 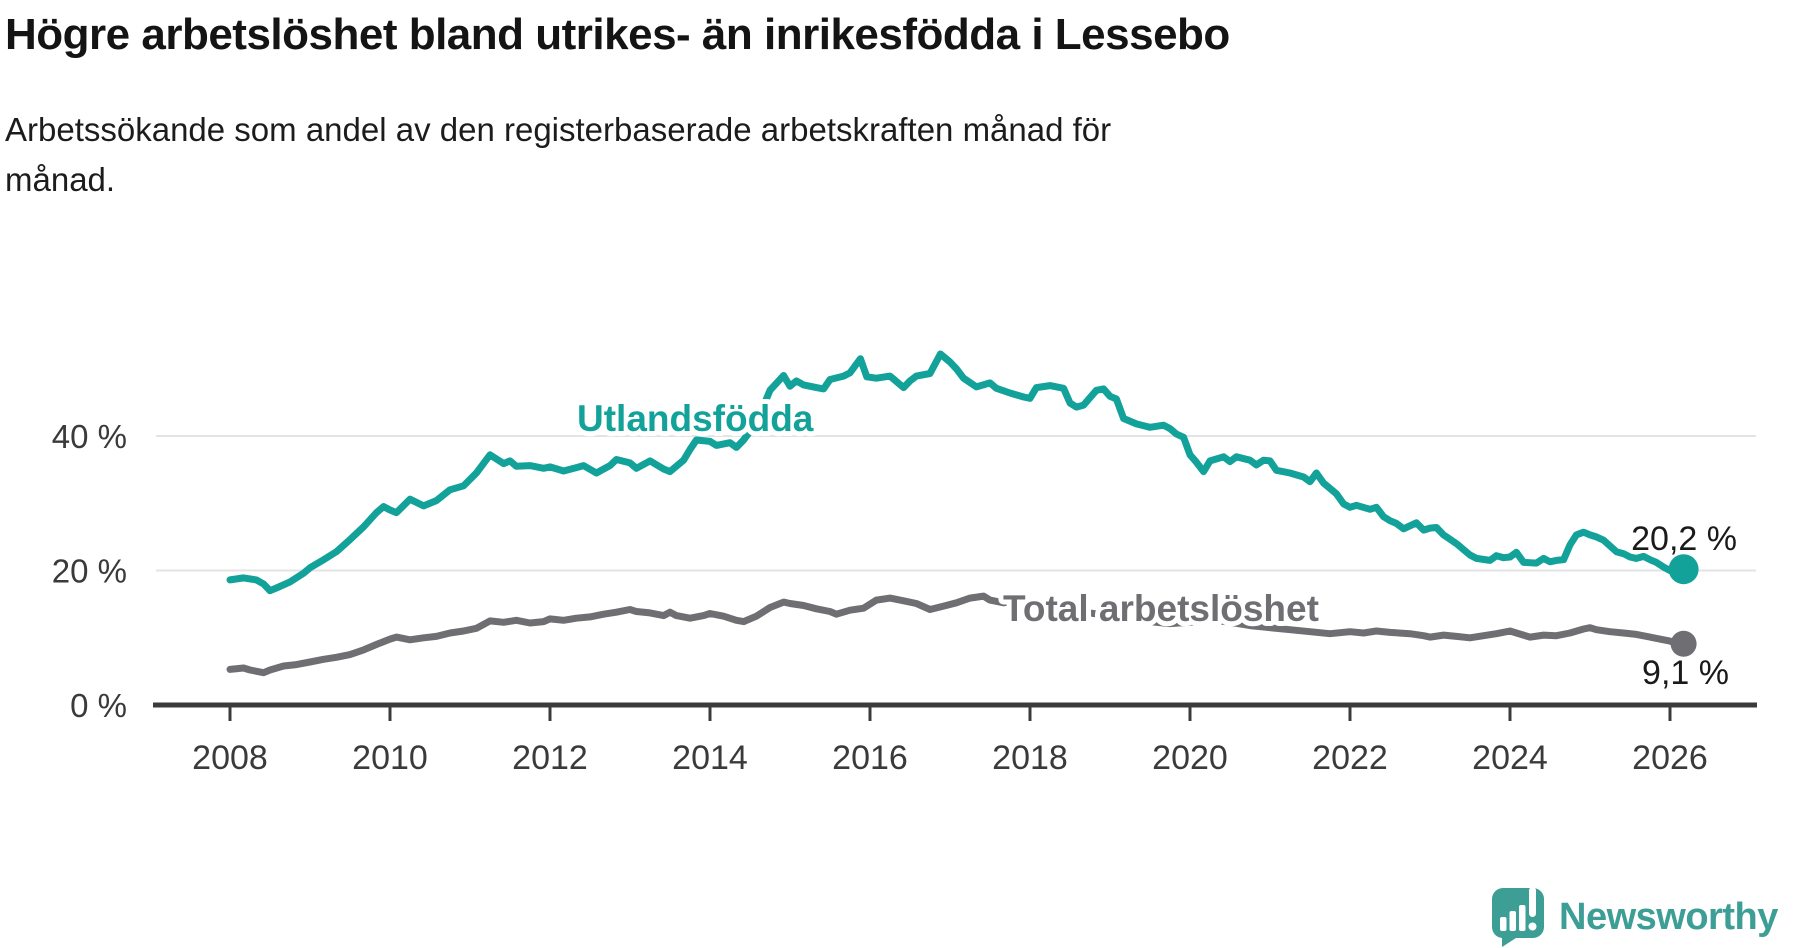 I want to click on newsworthy-logo: Newsworthy, so click(x=1634, y=917).